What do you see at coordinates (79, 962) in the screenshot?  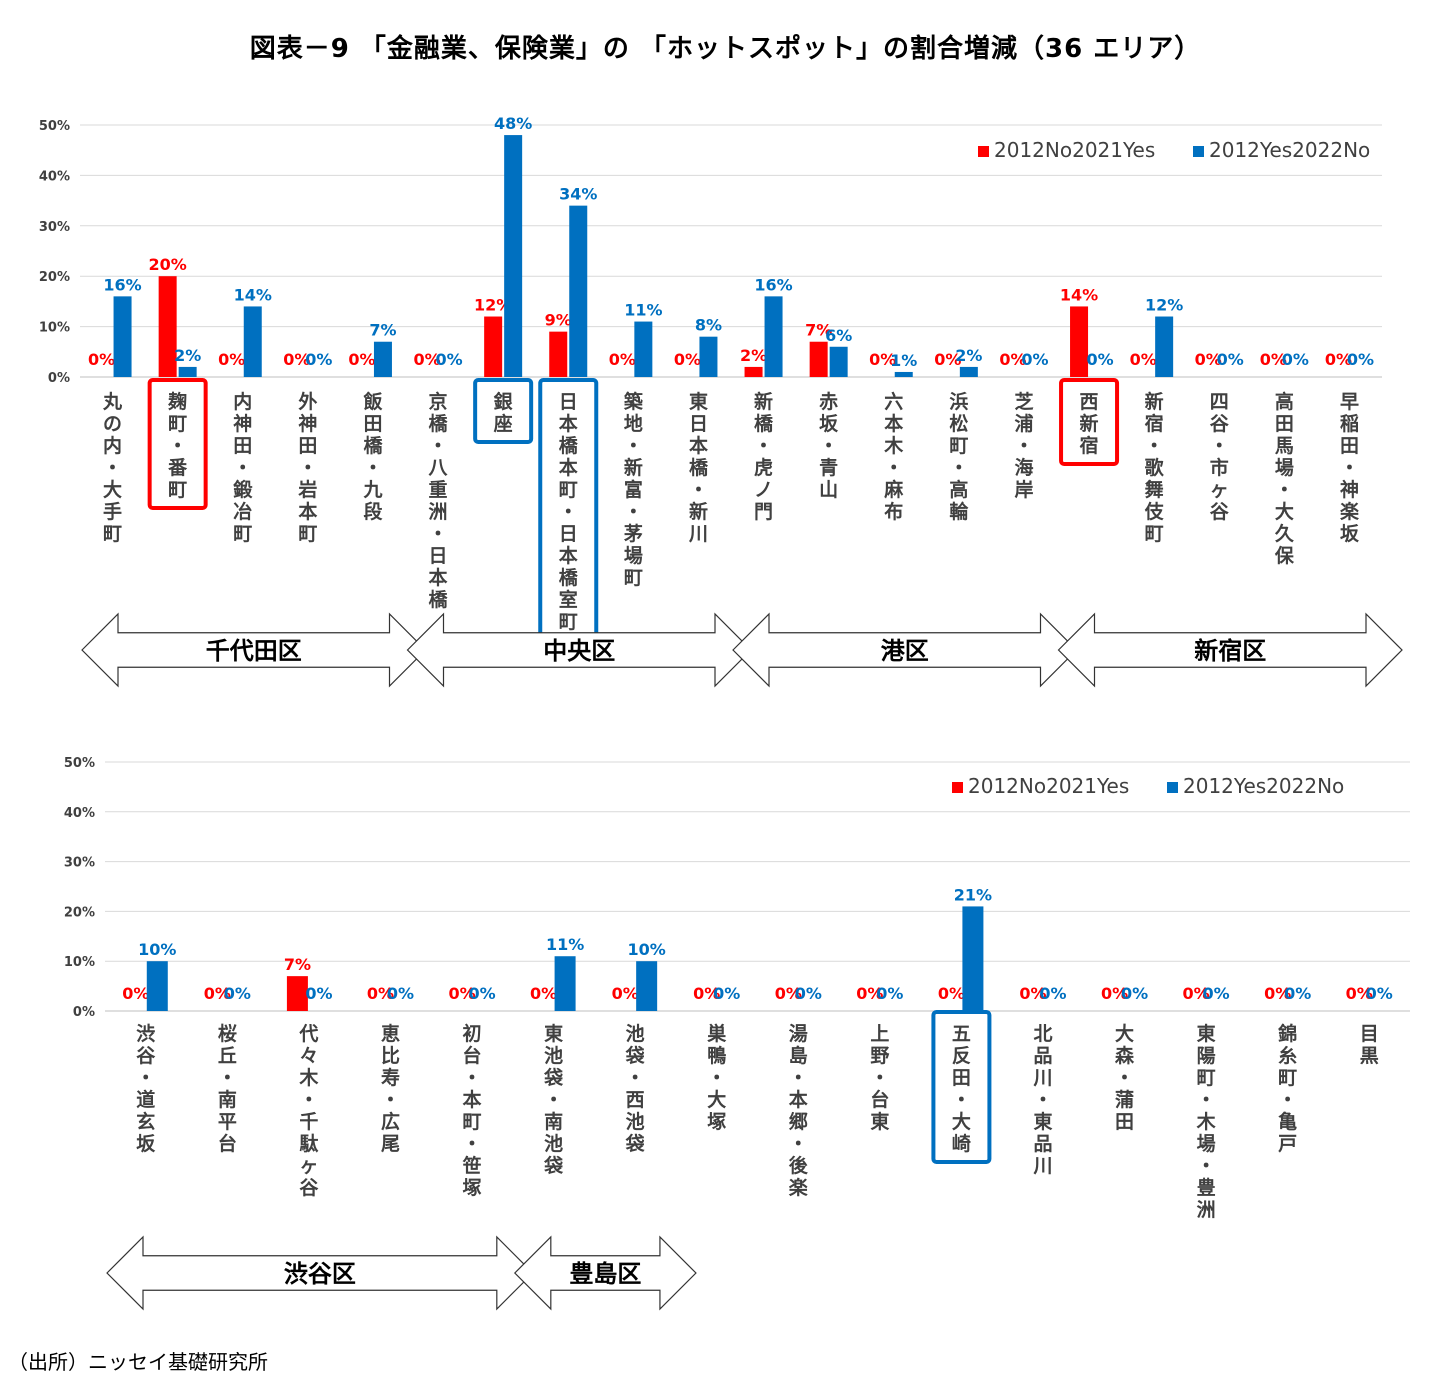 I see `y-tick-label: 10%` at bounding box center [79, 962].